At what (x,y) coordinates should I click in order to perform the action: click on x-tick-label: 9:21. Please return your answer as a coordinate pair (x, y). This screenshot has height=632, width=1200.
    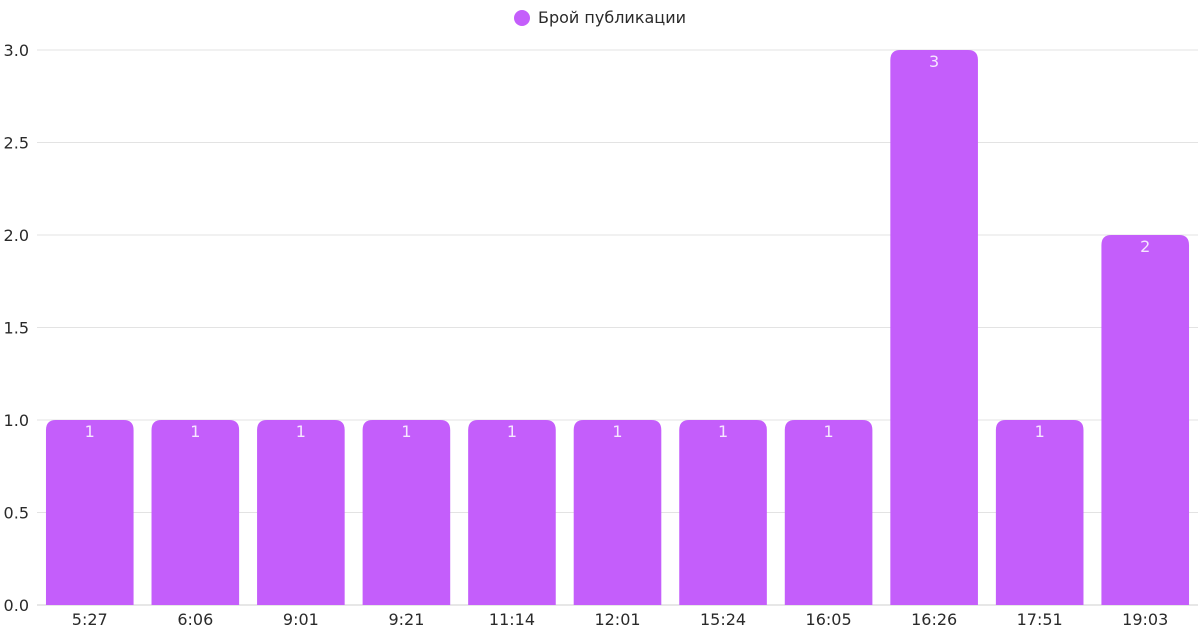
    Looking at the image, I should click on (406, 619).